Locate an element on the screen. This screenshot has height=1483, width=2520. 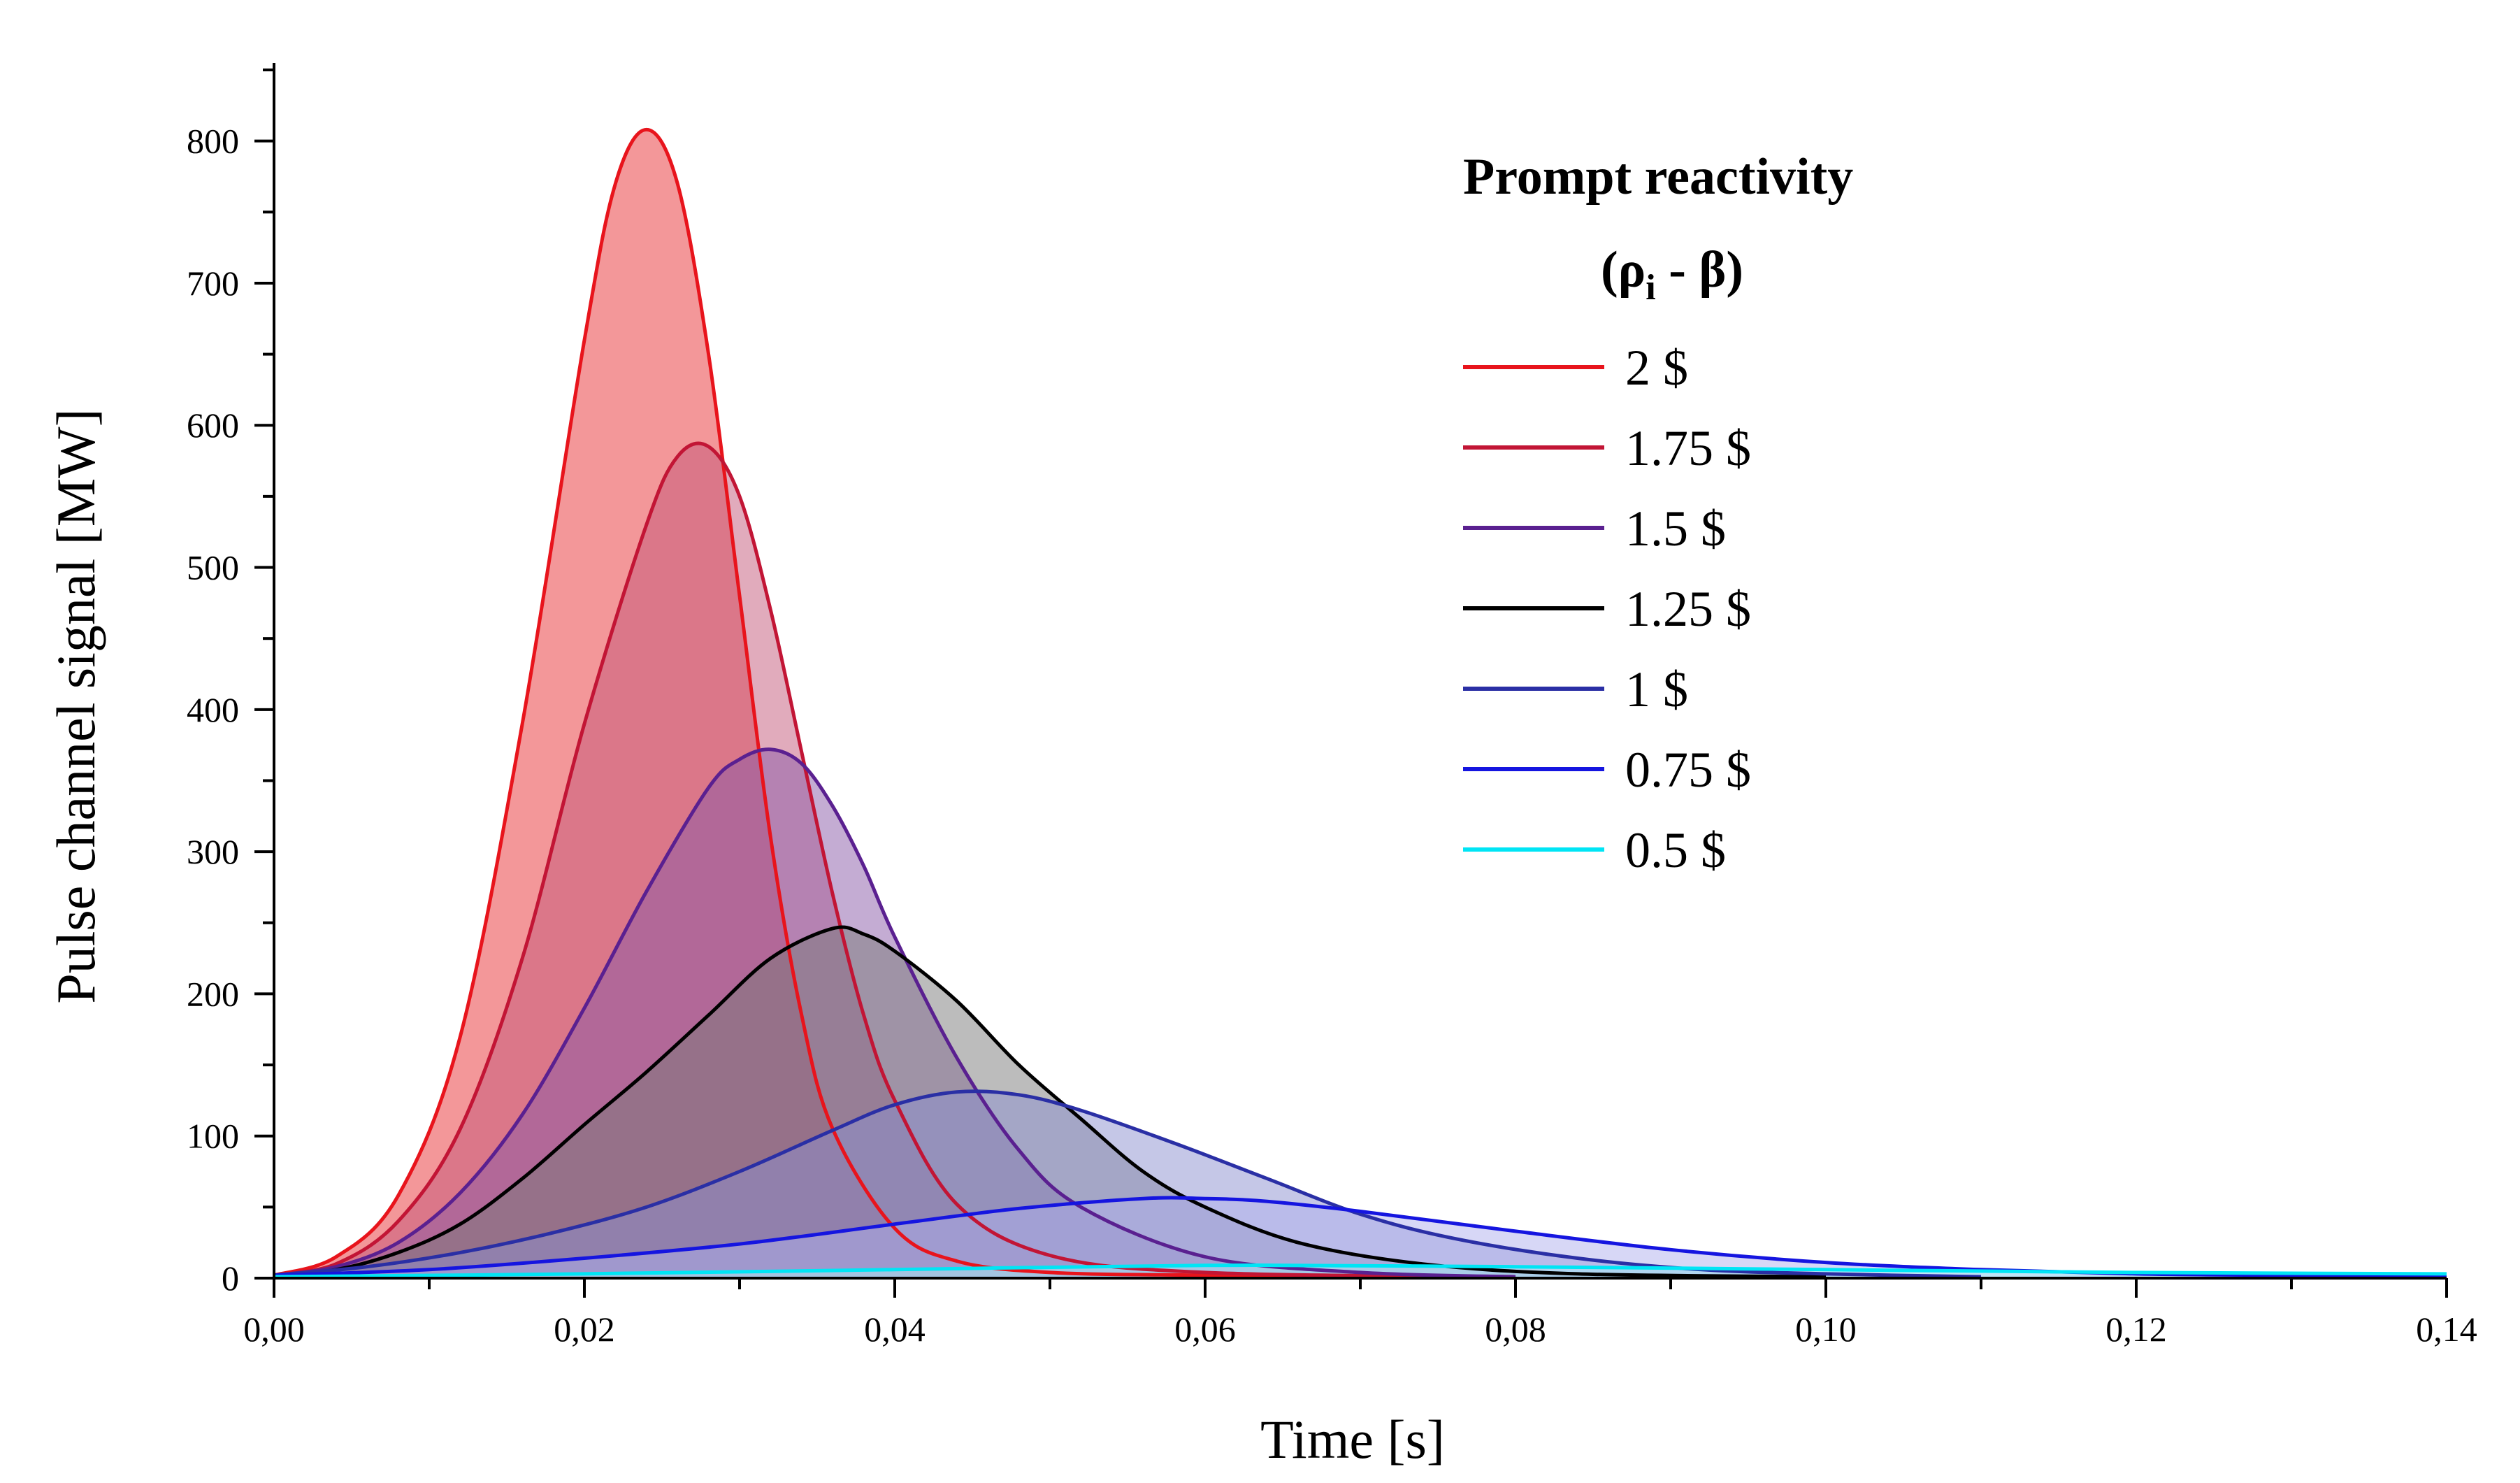
legend-label: 0.5 $ is located at coordinates (1676, 850).